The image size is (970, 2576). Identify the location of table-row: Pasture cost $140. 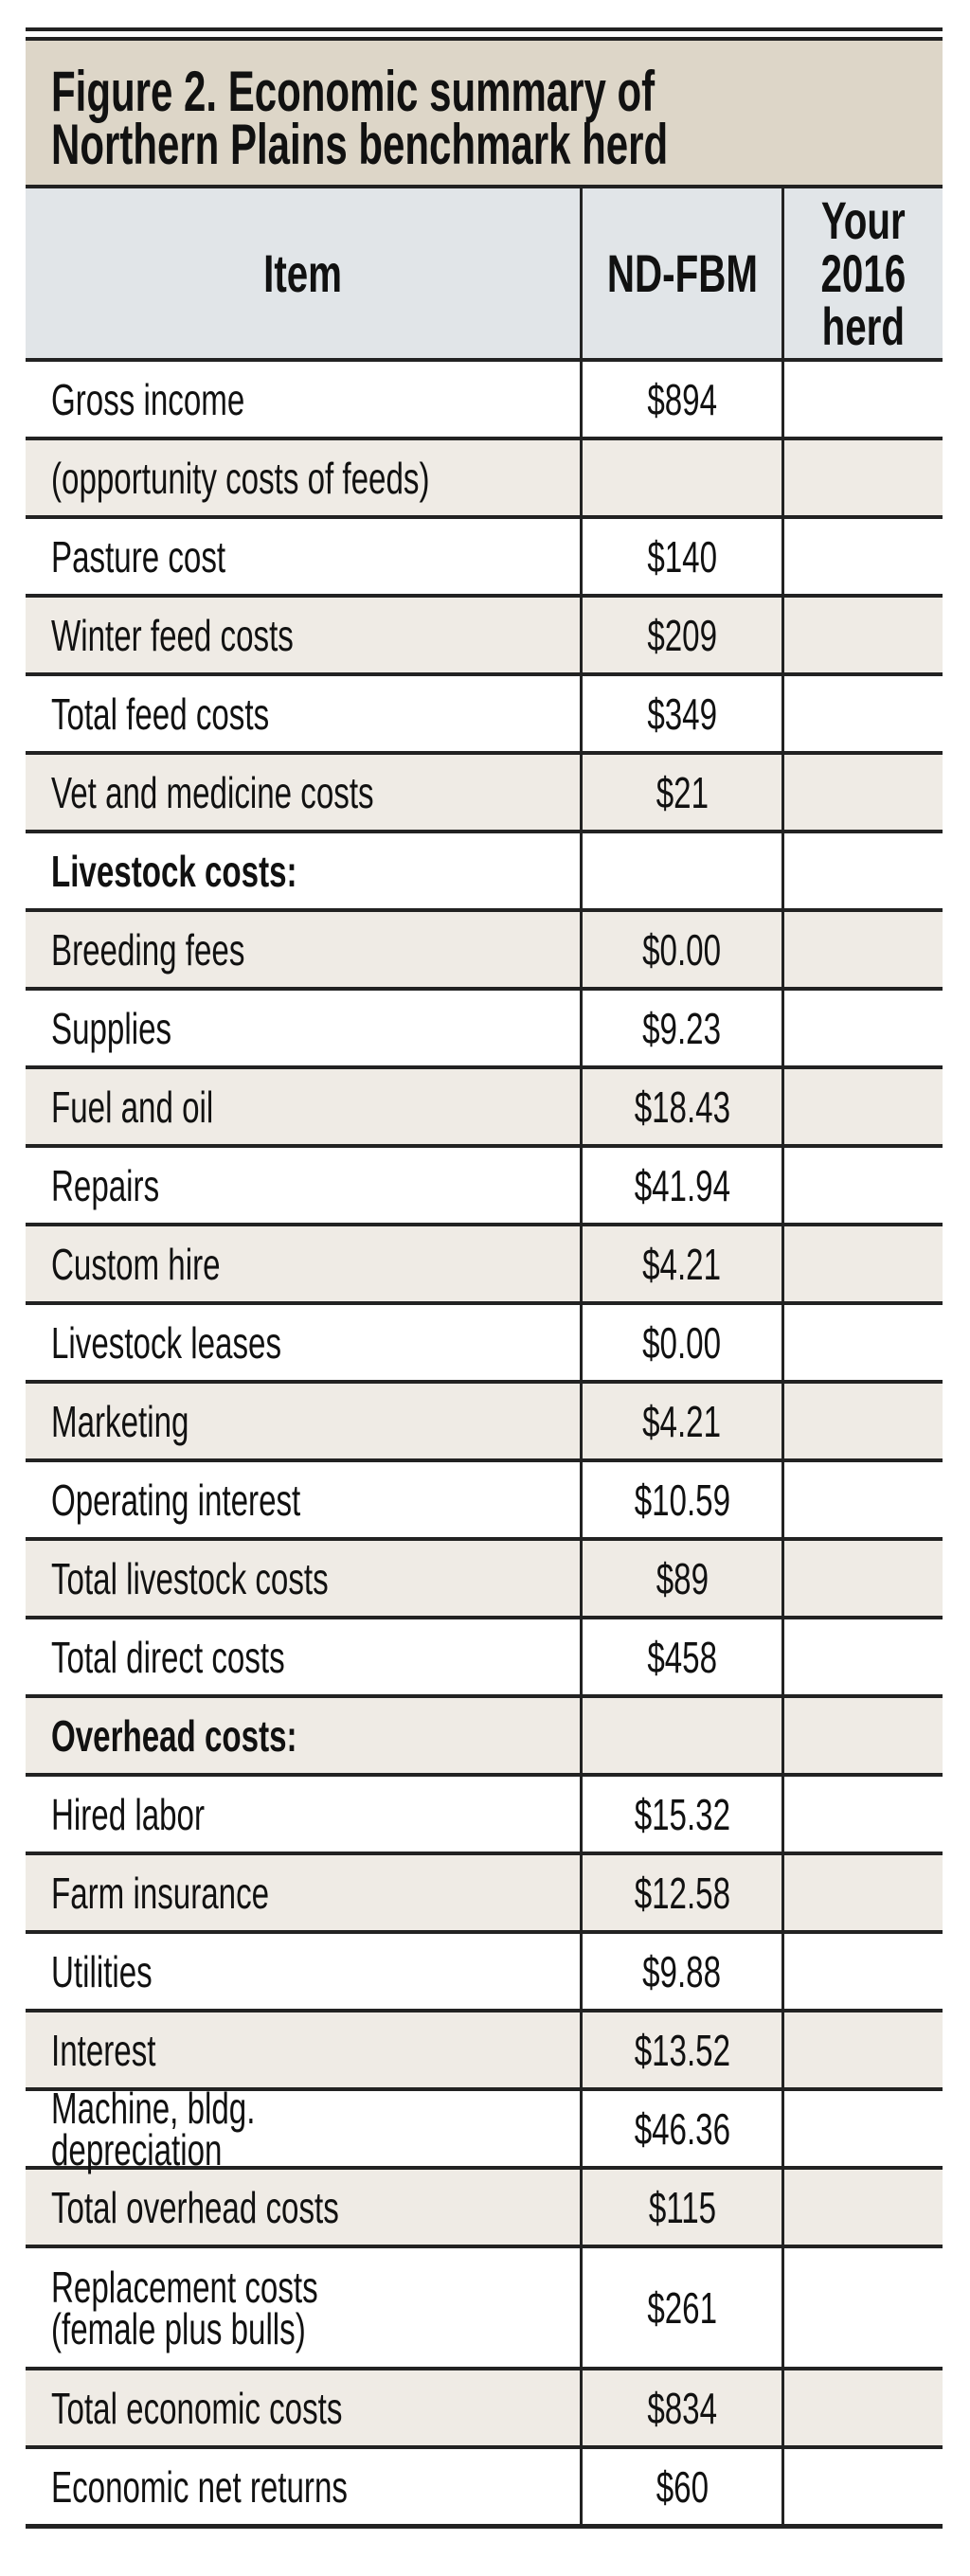
(484, 554).